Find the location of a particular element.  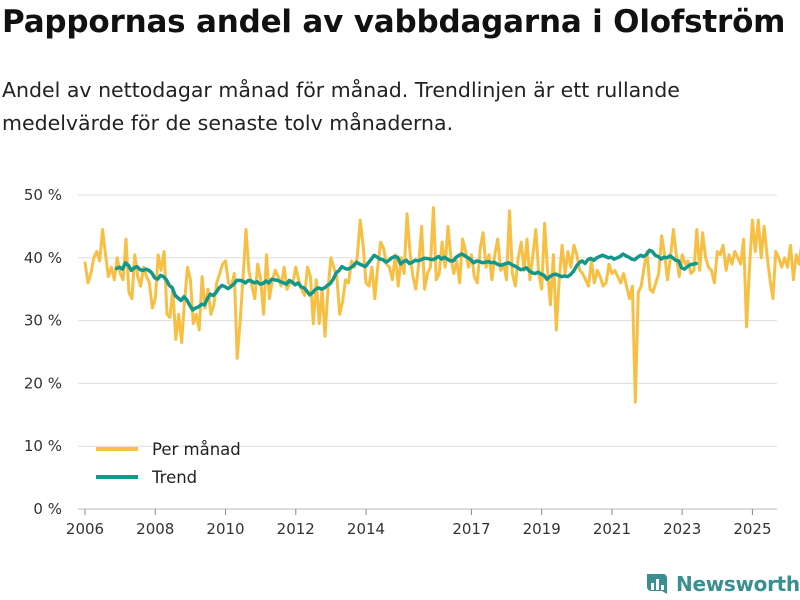

y-tick-label: 10 % is located at coordinates (43, 446).